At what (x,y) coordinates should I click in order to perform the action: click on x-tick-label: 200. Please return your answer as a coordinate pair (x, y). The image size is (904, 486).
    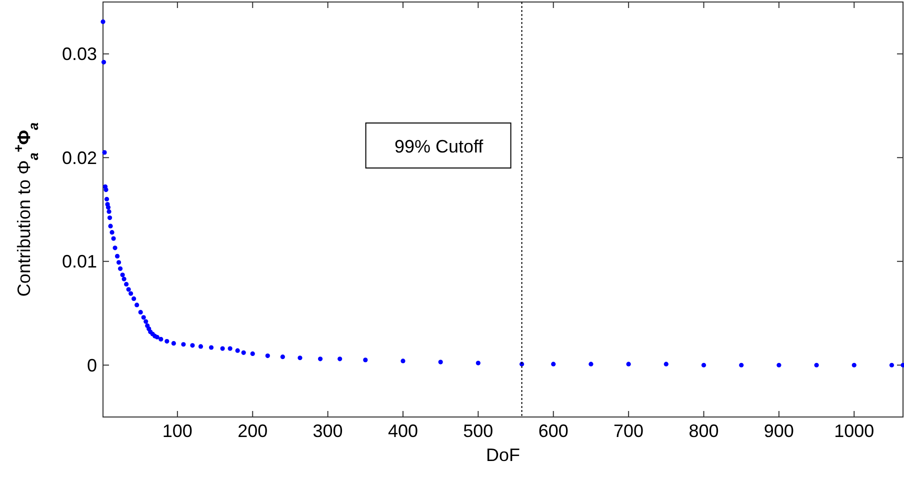
    Looking at the image, I should click on (253, 431).